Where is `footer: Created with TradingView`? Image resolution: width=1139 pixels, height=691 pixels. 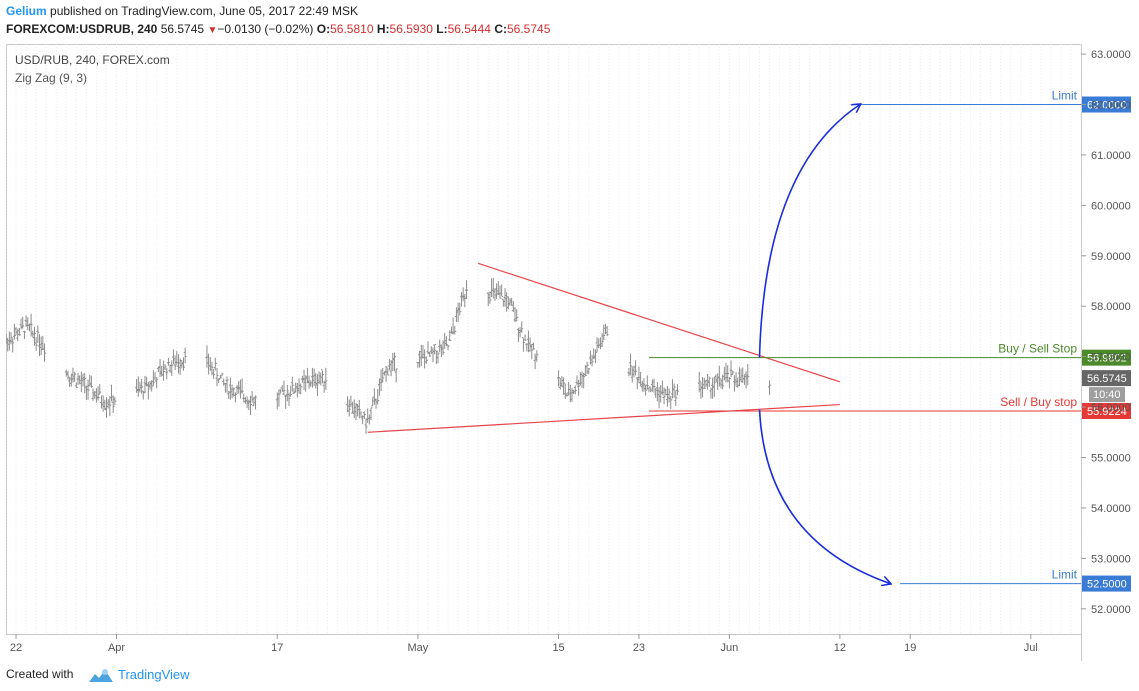 footer: Created with TradingView is located at coordinates (569, 677).